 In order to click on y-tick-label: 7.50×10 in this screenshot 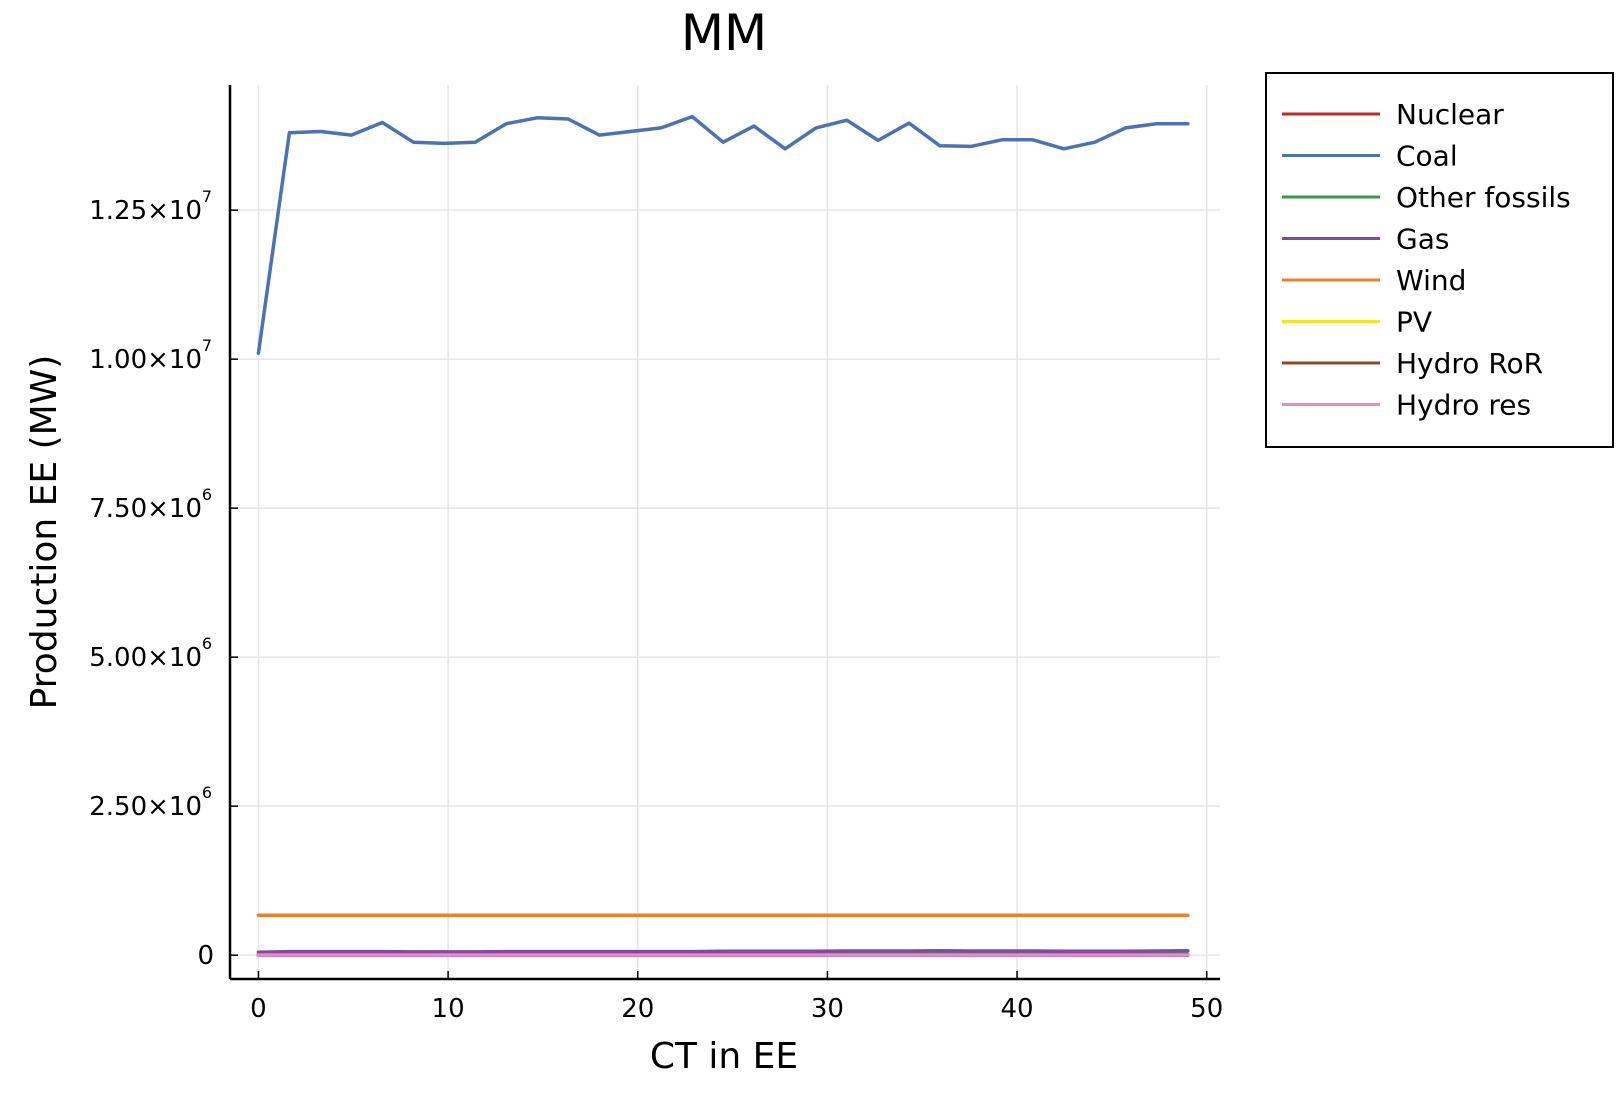, I will do `click(145, 509)`.